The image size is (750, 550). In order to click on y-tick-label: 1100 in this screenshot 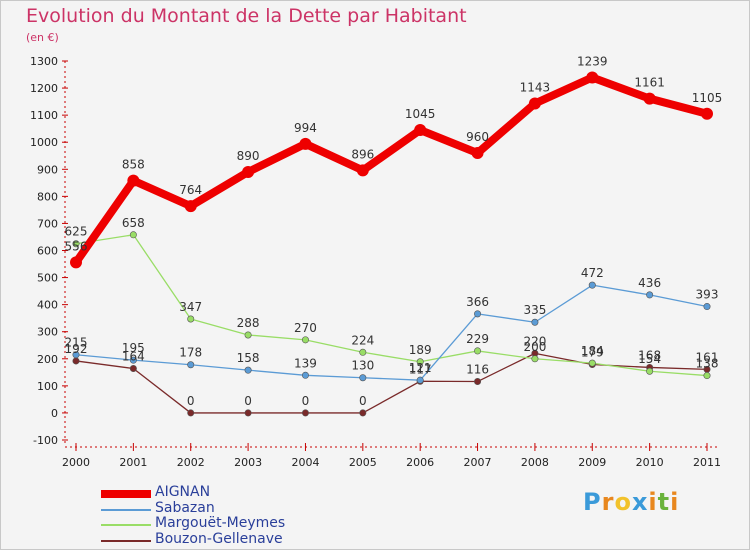, I will do `click(44, 115)`.